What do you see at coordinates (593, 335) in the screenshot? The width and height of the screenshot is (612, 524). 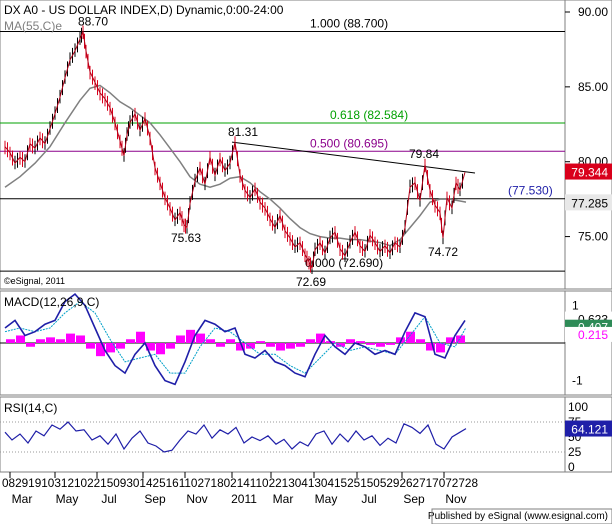 I see `macd-value-label: 0.215` at bounding box center [593, 335].